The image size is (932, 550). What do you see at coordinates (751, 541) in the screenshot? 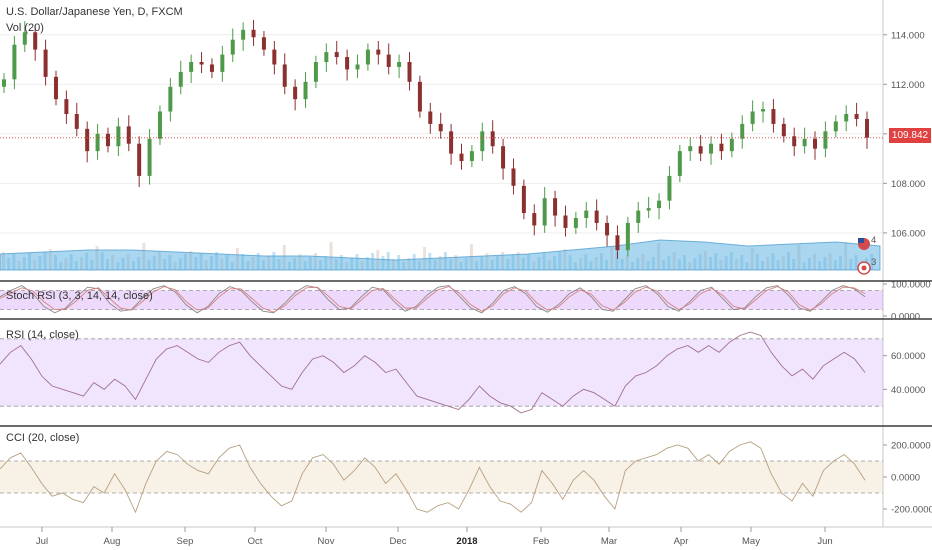
I see `time-tick-label: May` at bounding box center [751, 541].